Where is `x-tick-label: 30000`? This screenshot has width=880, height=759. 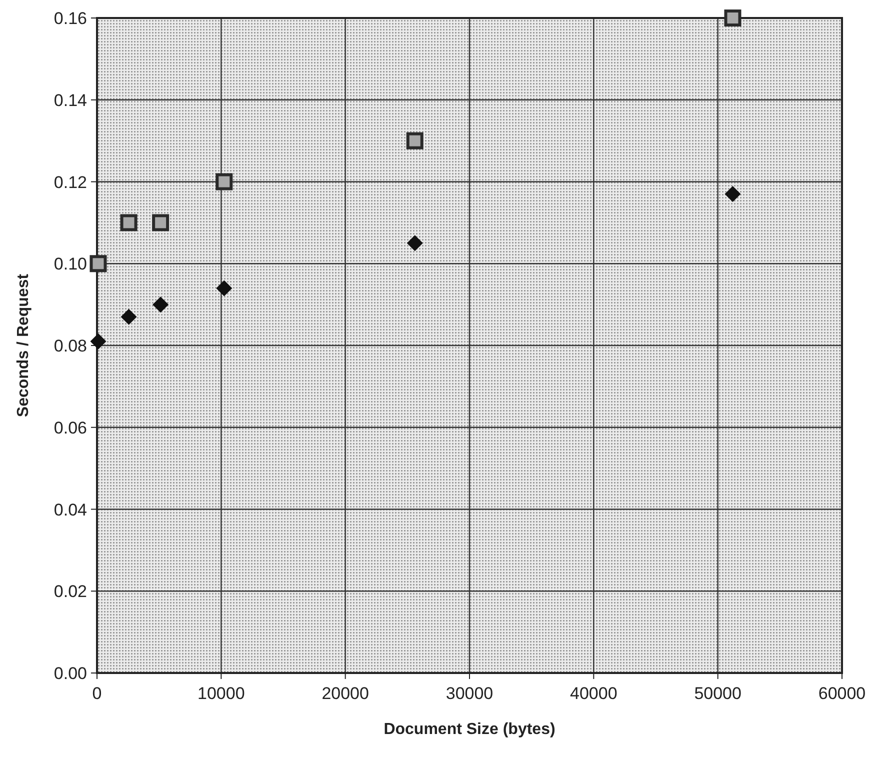 x-tick-label: 30000 is located at coordinates (470, 693).